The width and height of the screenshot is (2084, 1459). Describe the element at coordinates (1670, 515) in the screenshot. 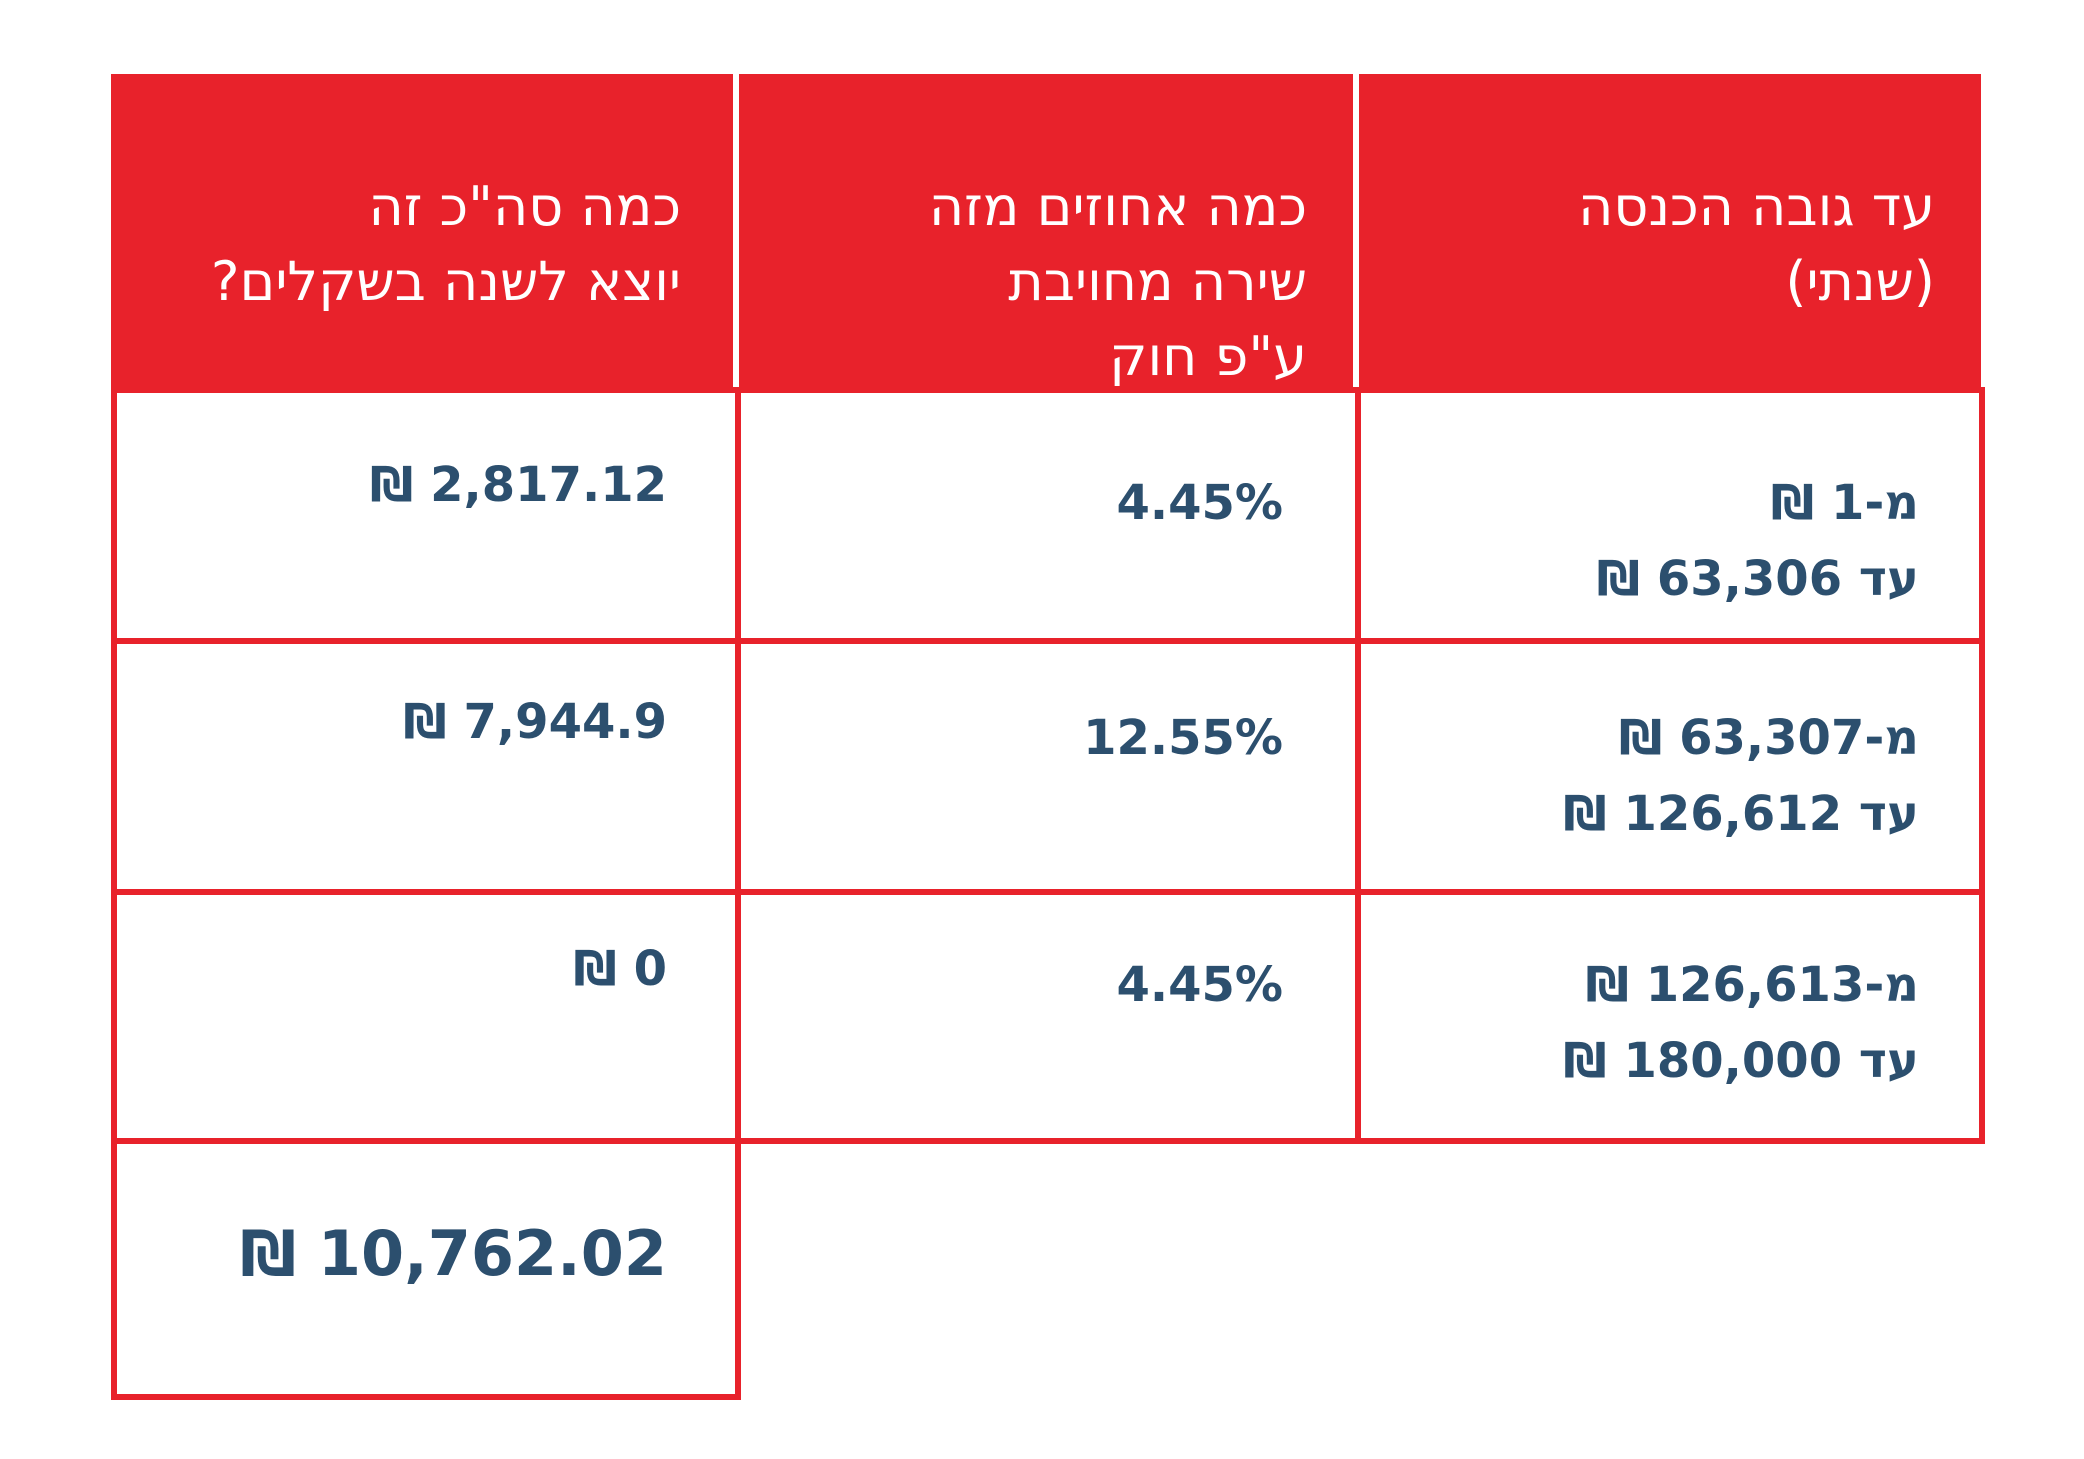

I see `table-row-1-range: מ-1 ₪ עד 63,306 ₪` at that location.